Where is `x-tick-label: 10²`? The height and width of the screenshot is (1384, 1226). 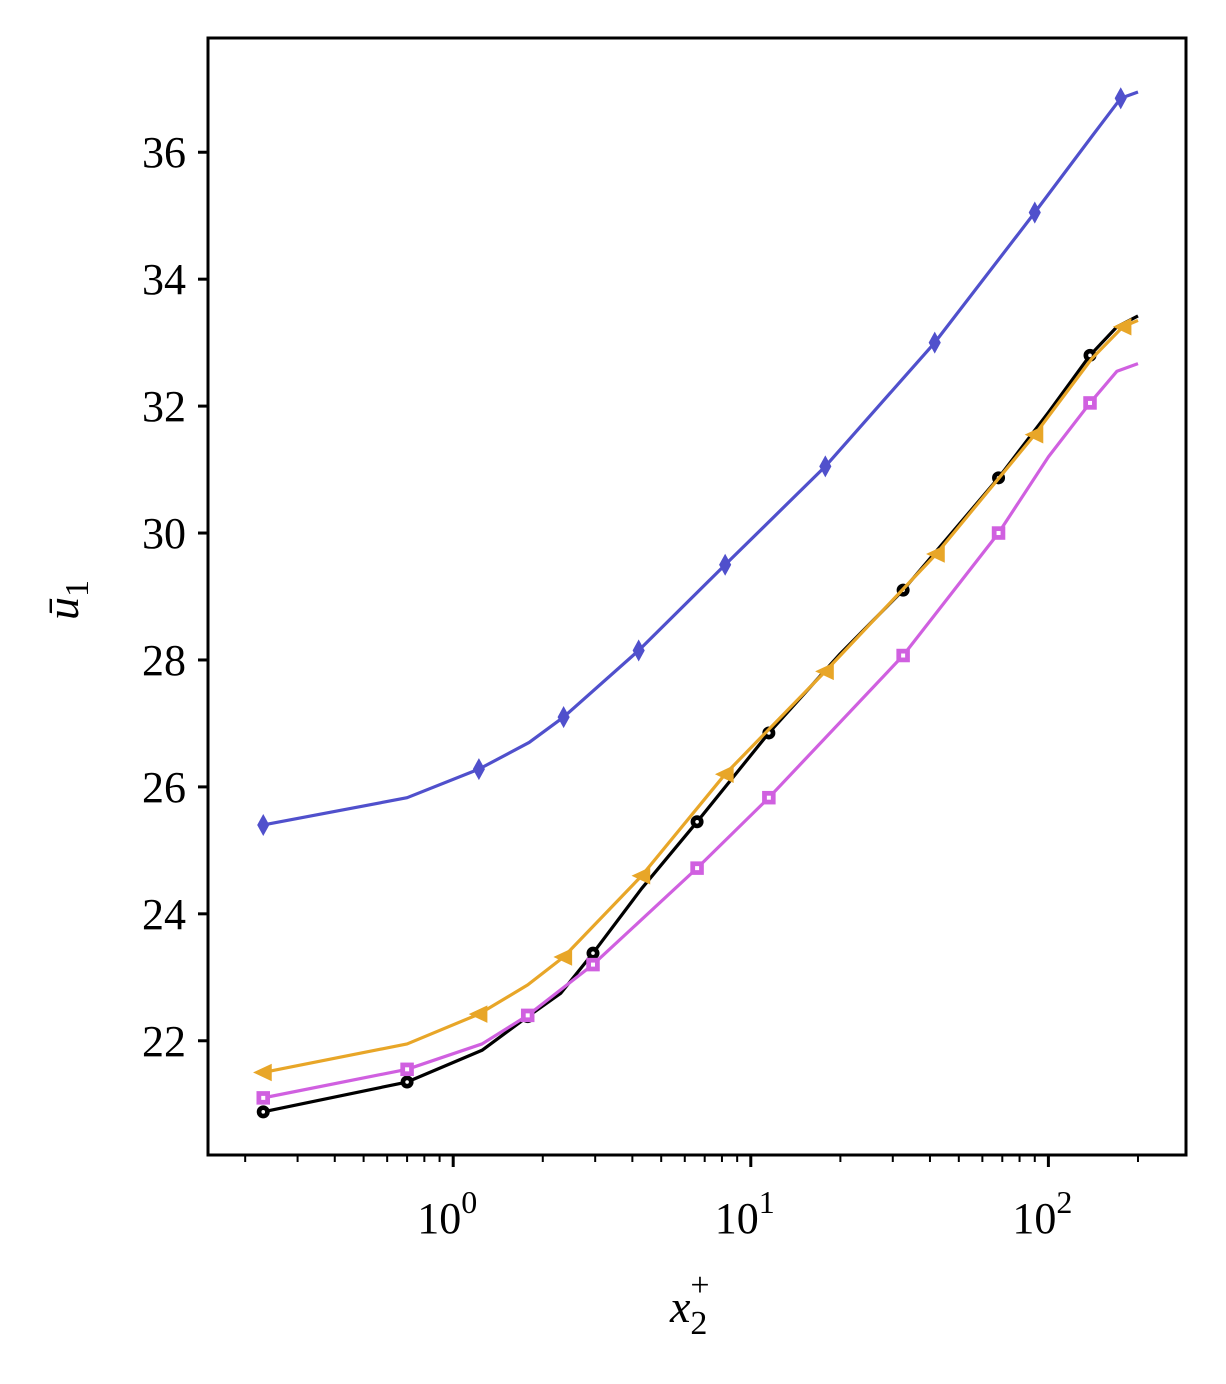 x-tick-label: 10² is located at coordinates (1042, 1213).